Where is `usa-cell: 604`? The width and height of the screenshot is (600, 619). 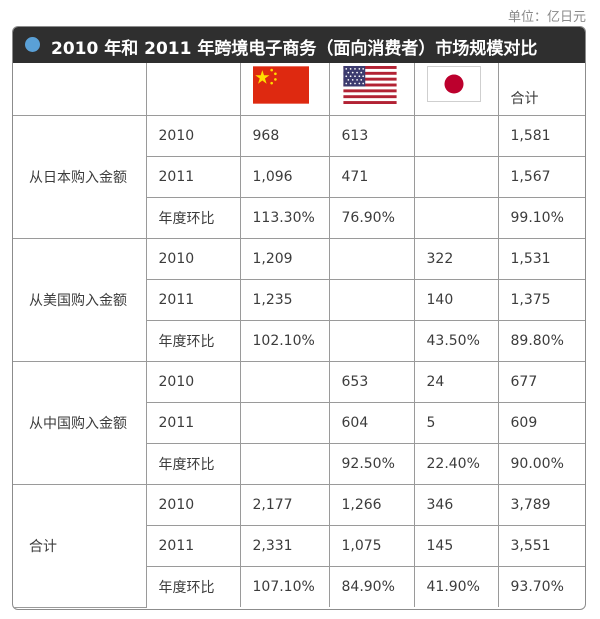 usa-cell: 604 is located at coordinates (371, 423).